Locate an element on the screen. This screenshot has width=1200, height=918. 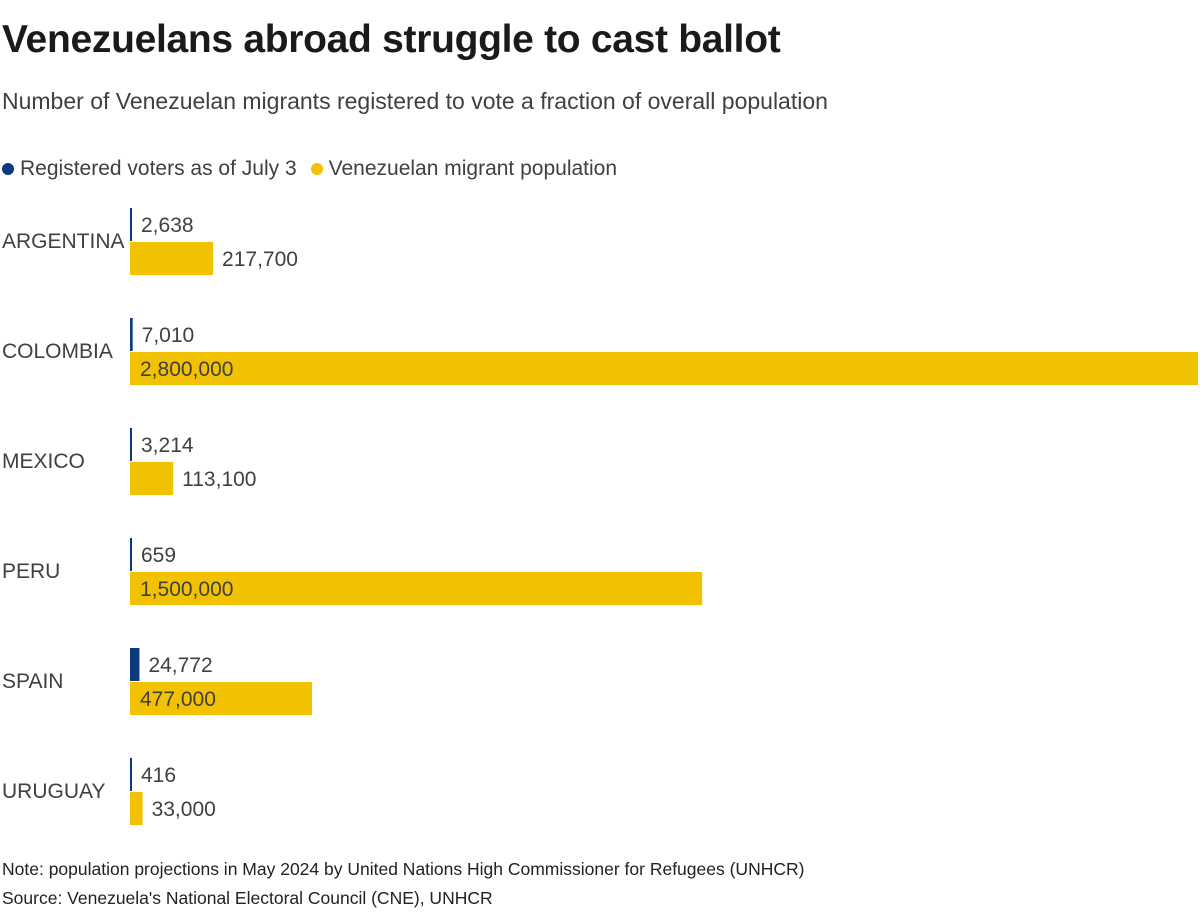
bar-population-colombia is located at coordinates (664, 368).